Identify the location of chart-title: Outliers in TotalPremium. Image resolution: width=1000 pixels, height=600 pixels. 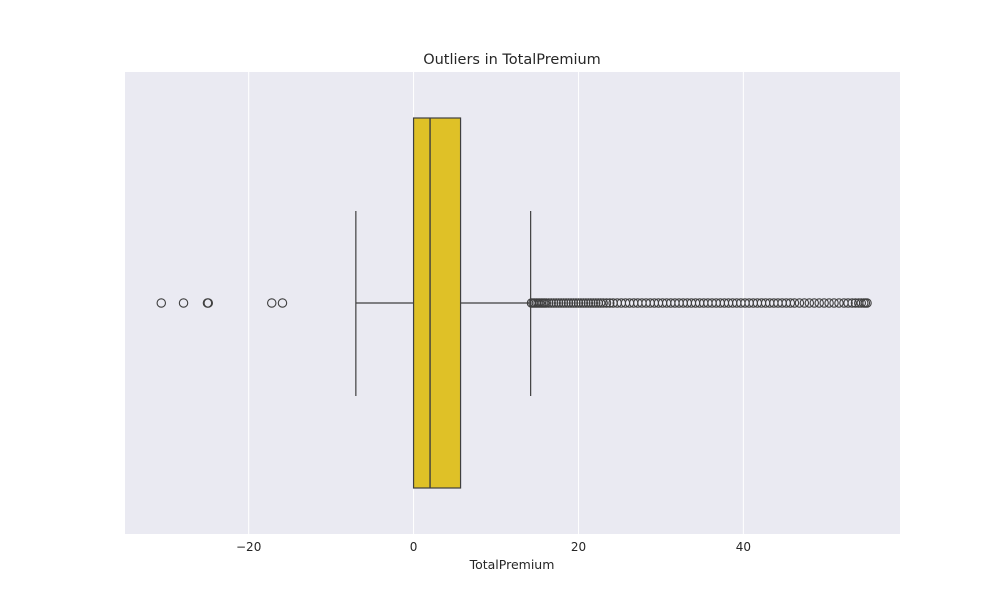
(512, 60).